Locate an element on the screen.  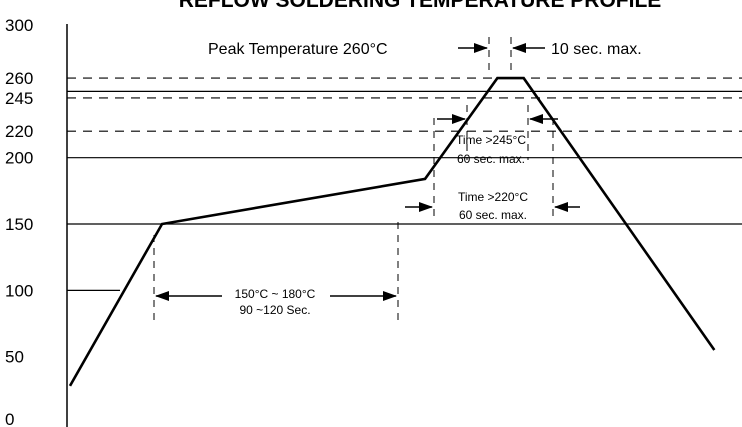
y-tick-label-150: 150 is located at coordinates (19, 224).